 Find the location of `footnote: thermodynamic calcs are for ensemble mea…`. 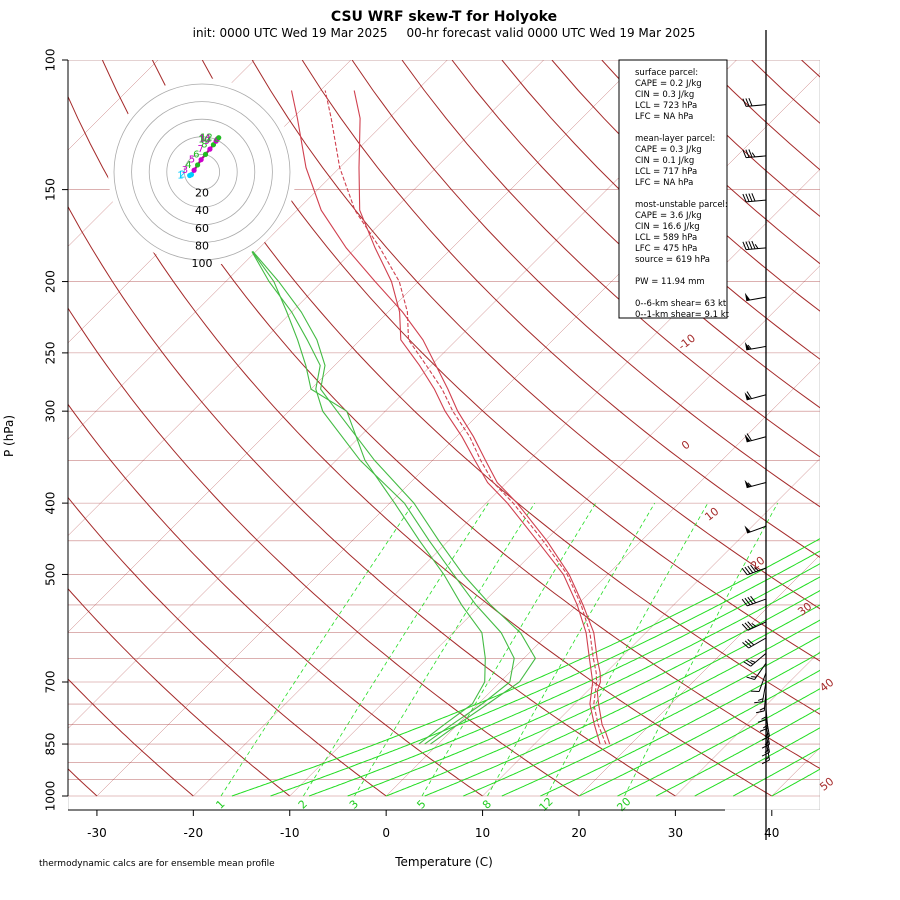

footnote: thermodynamic calcs are for ensemble mea… is located at coordinates (157, 864).